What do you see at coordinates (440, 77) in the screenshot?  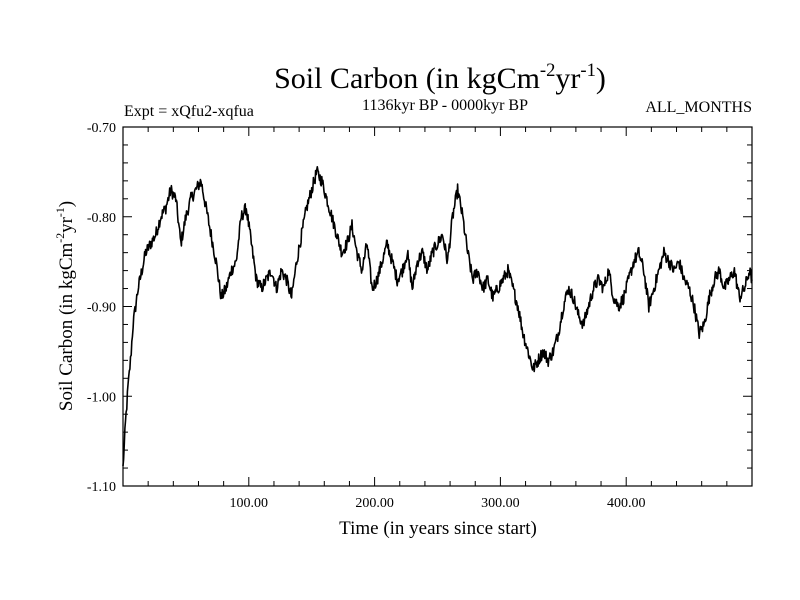 I see `chart-title: Soil Carbon (in kgCm-2yr-1)` at bounding box center [440, 77].